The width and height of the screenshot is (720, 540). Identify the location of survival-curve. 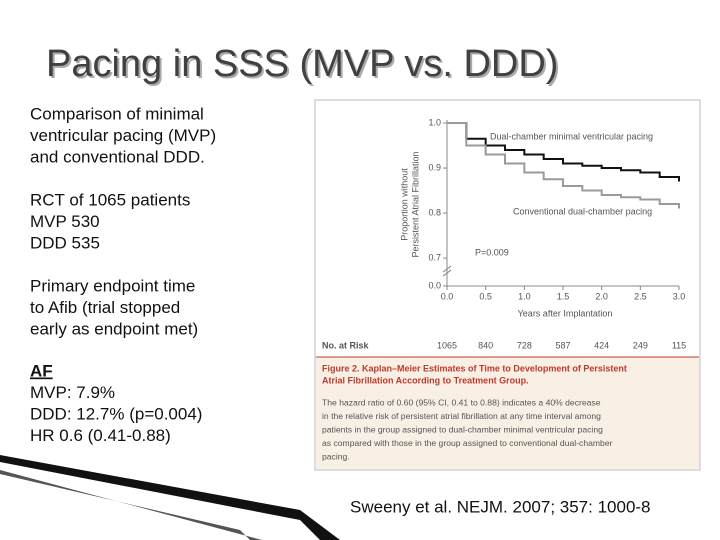
(563, 165).